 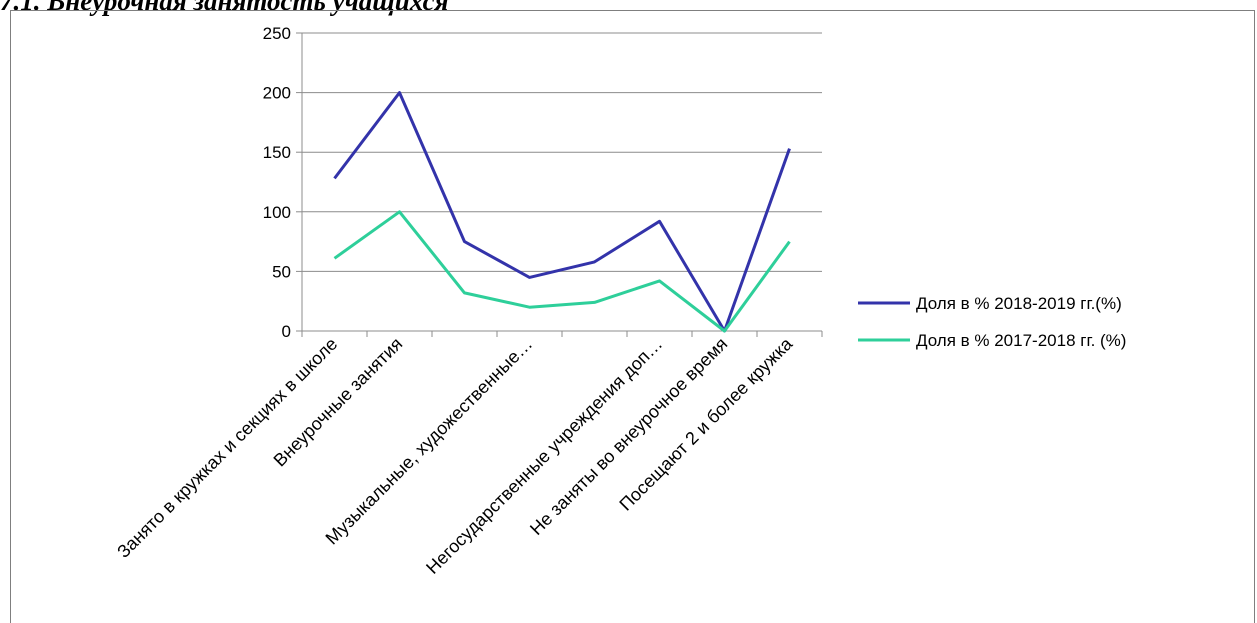 What do you see at coordinates (282, 182) in the screenshot?
I see `y-axis-ticks: 0 50 100 150 200 250` at bounding box center [282, 182].